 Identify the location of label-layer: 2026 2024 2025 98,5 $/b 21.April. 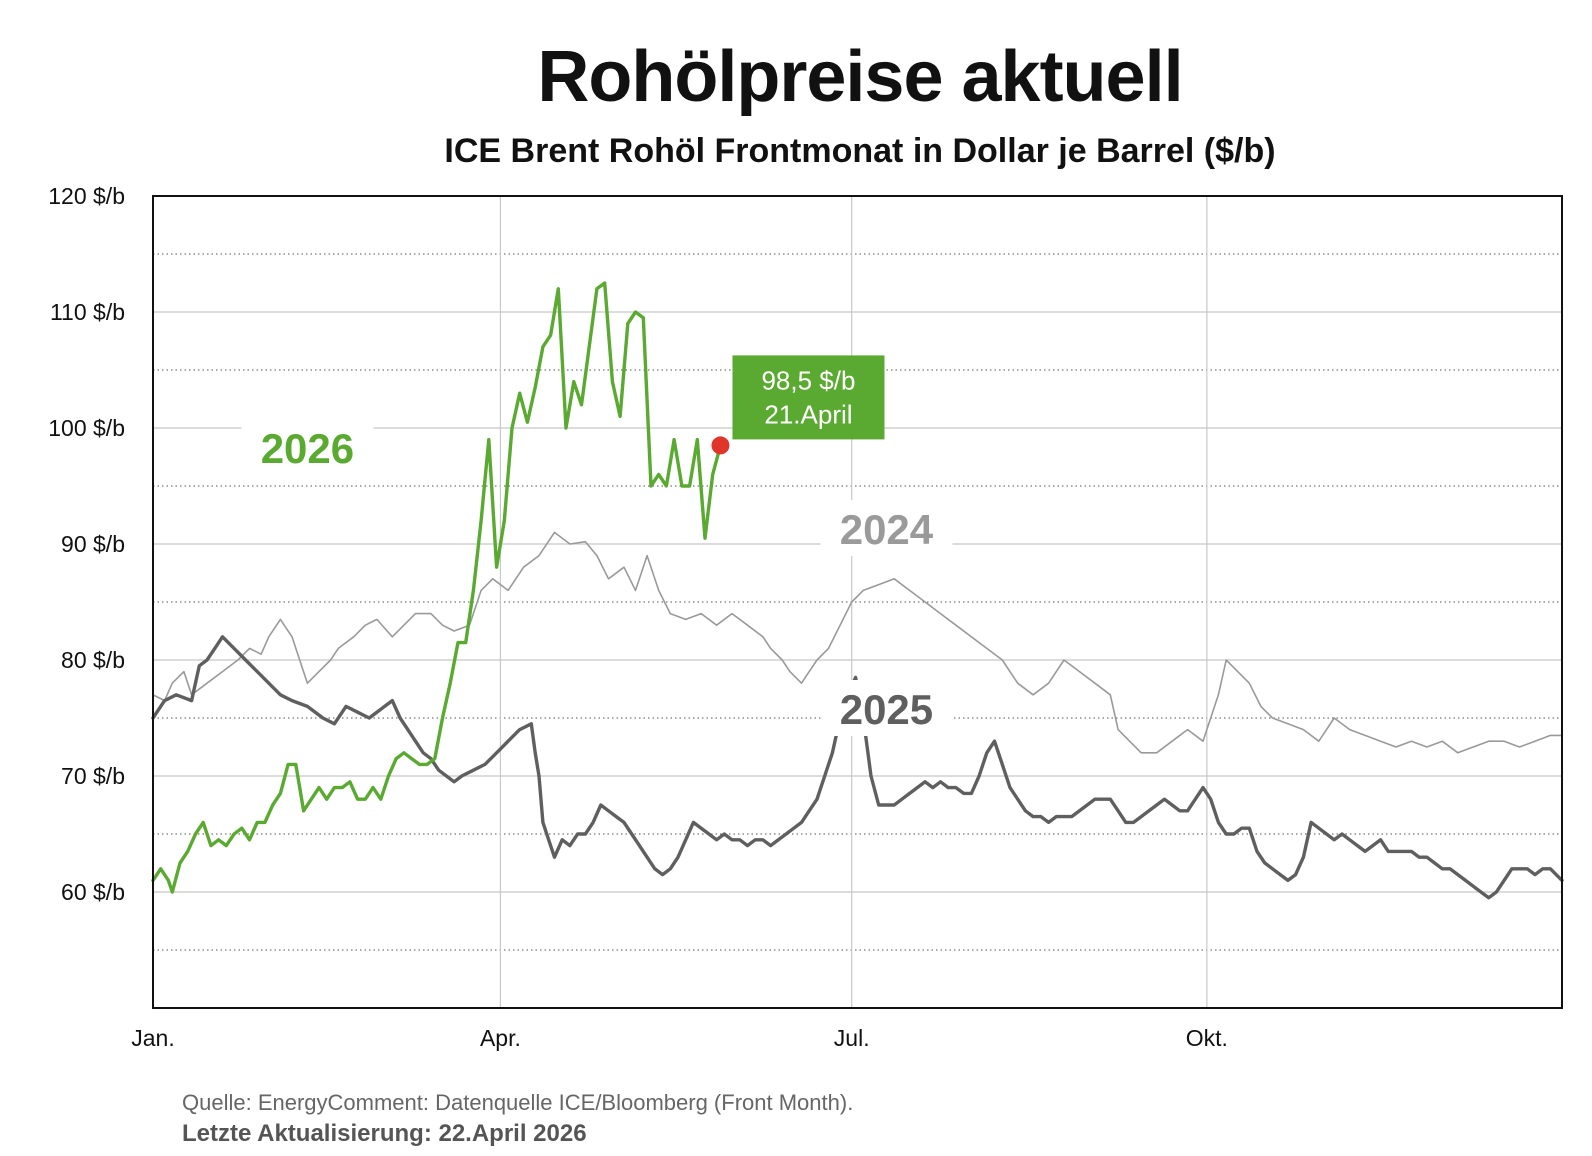
(597, 545).